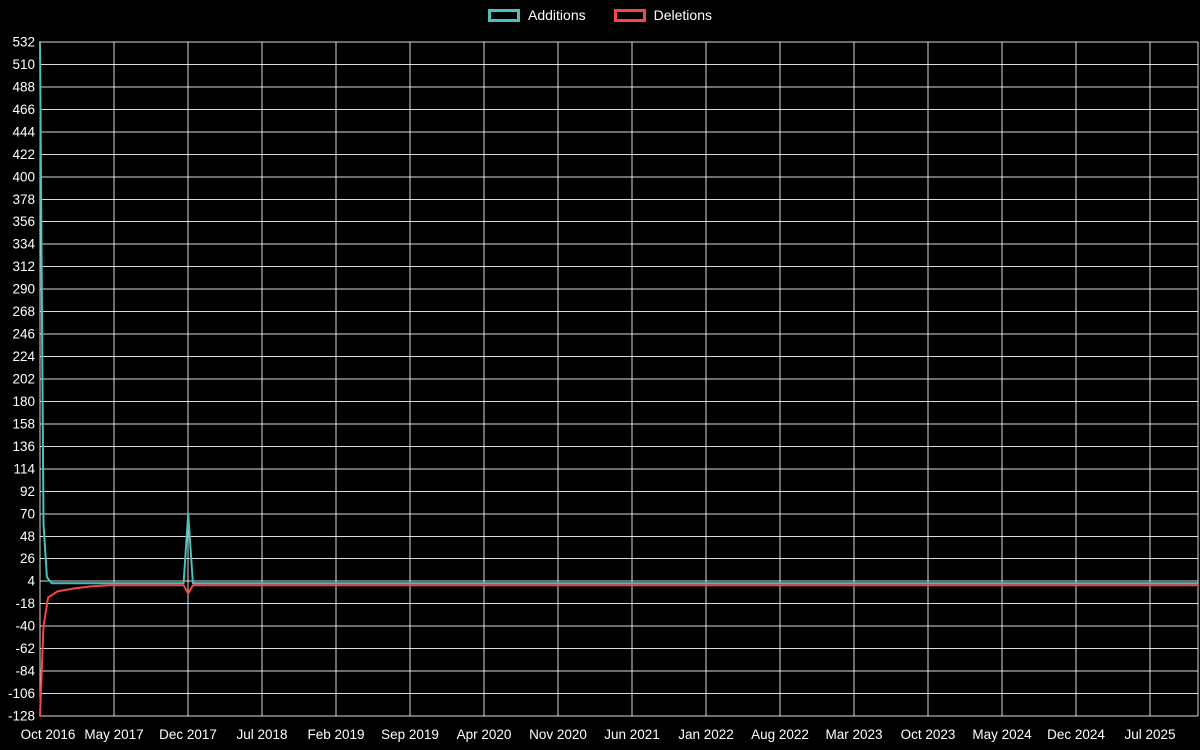 The image size is (1200, 750). Describe the element at coordinates (25, 603) in the screenshot. I see `y-tick-label: -18` at that location.